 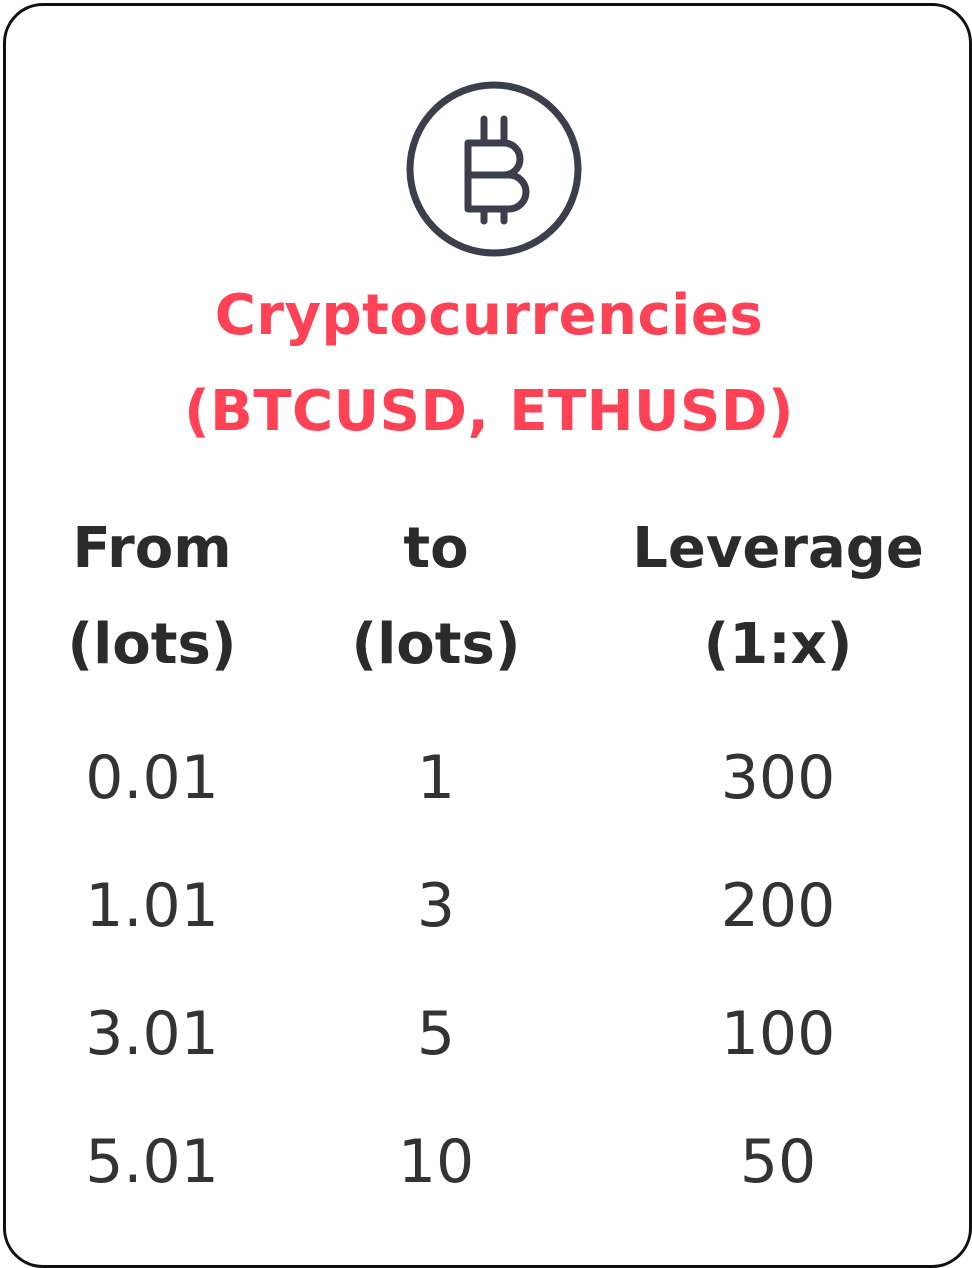 What do you see at coordinates (436, 906) in the screenshot?
I see `cell-to: 3` at bounding box center [436, 906].